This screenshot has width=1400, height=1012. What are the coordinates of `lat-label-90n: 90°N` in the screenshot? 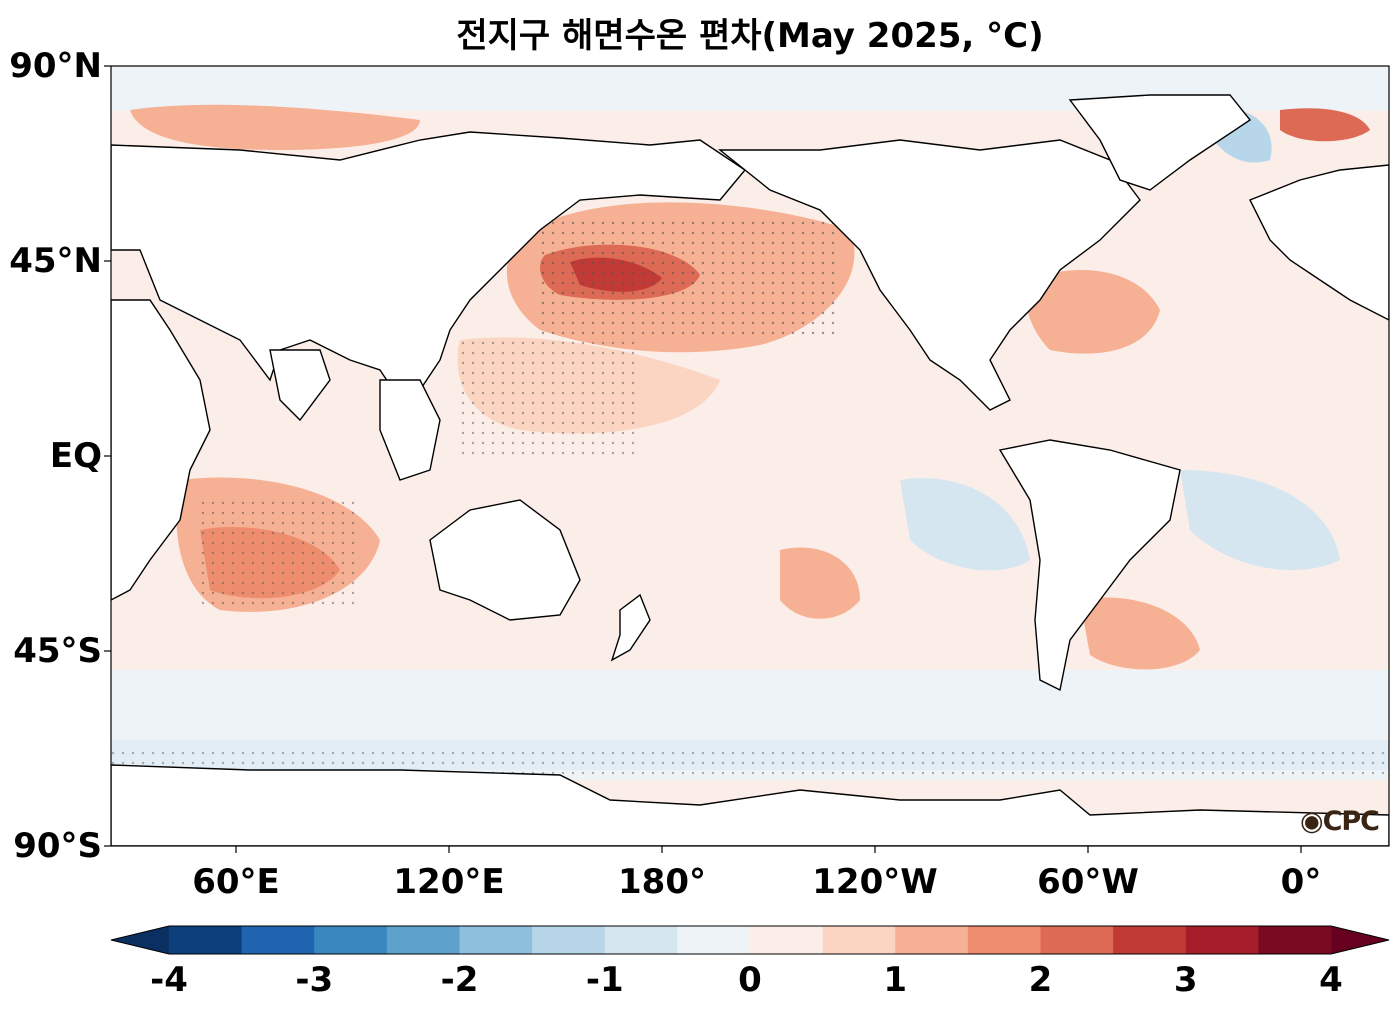 It's located at (55, 66).